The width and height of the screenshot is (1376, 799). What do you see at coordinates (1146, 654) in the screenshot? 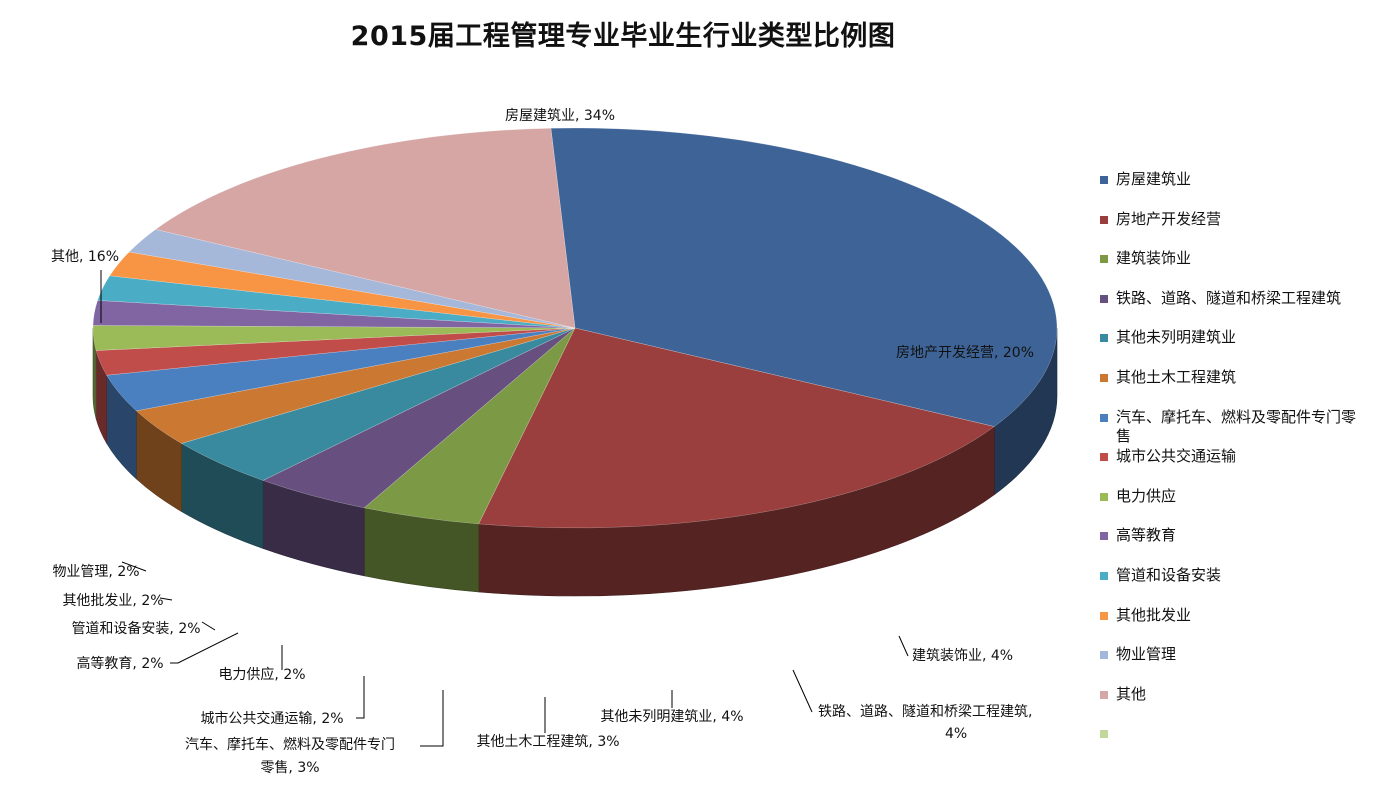
I see `legend-label: 物业管理` at bounding box center [1146, 654].